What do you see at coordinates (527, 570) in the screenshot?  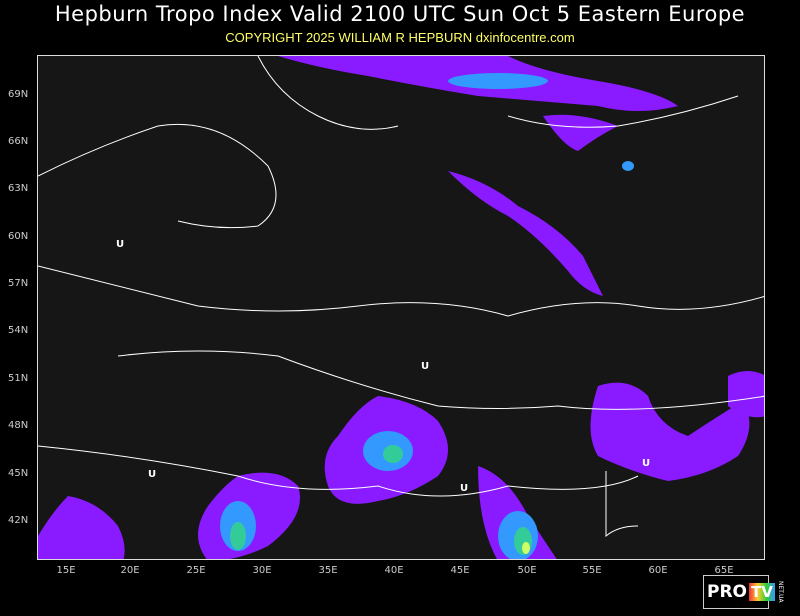 I see `lon-label: 50E` at bounding box center [527, 570].